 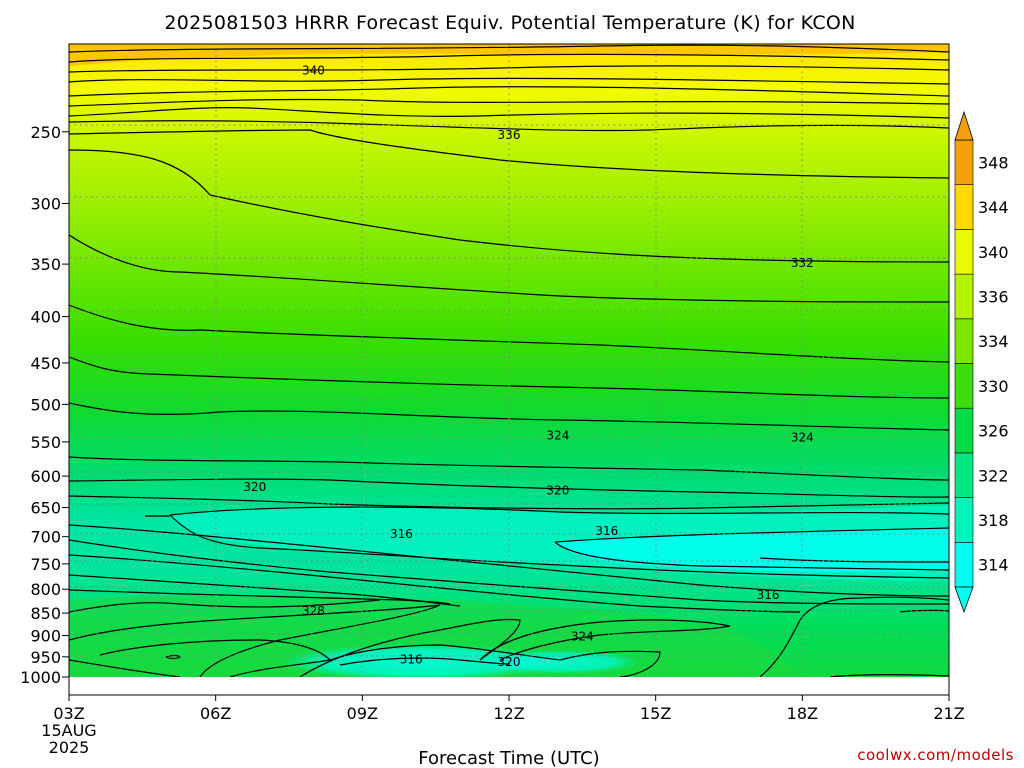 I want to click on contour-label: 336, so click(x=509, y=135).